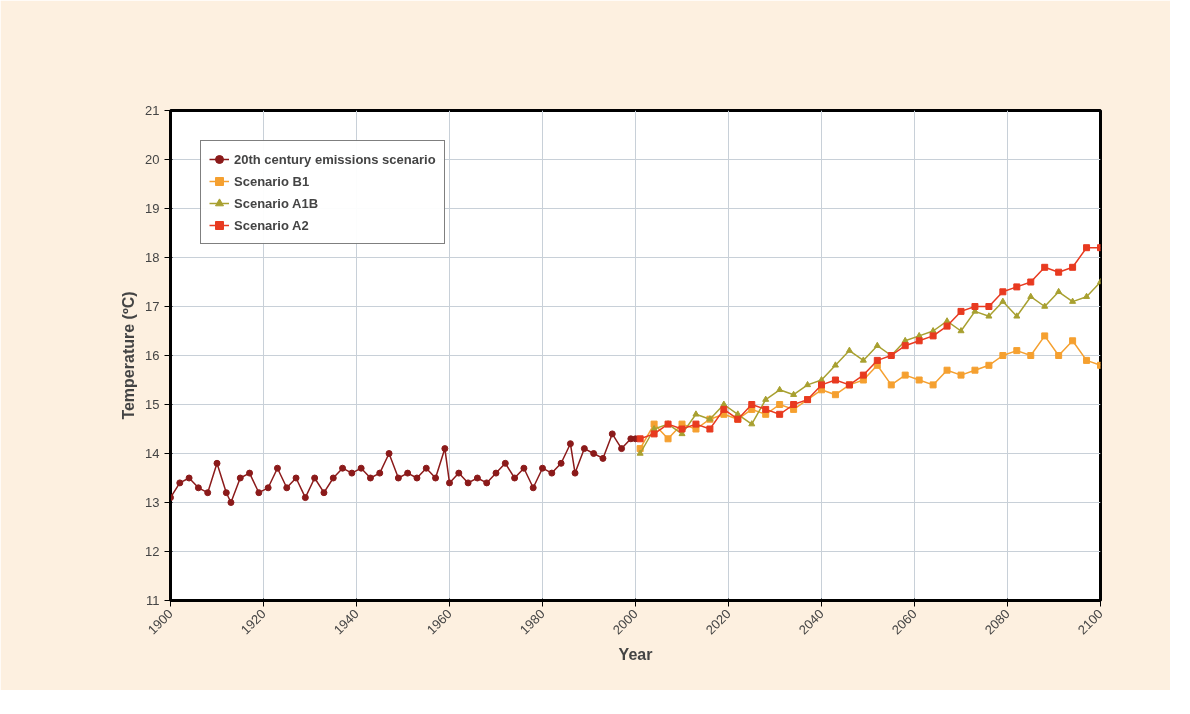 The width and height of the screenshot is (1190, 714). What do you see at coordinates (152, 551) in the screenshot?
I see `y-tick-label: 12` at bounding box center [152, 551].